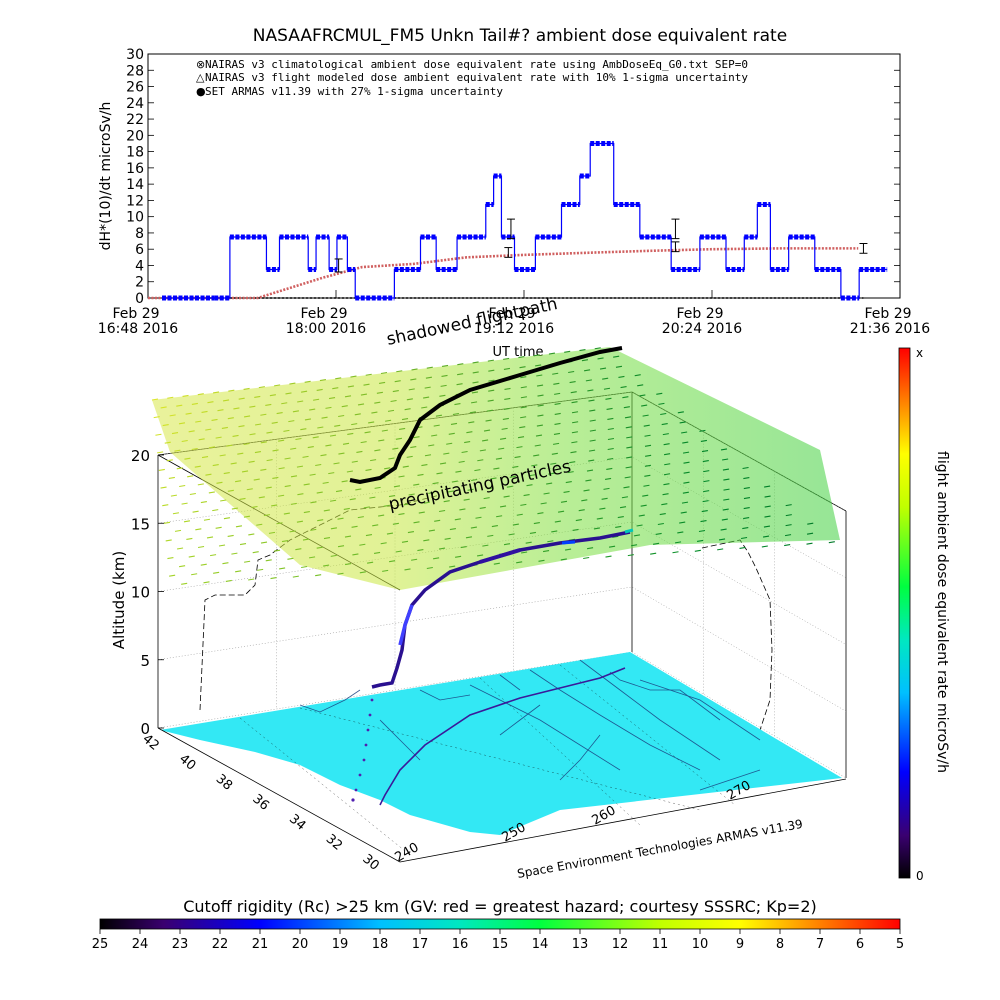 The image size is (1000, 1000). I want to click on cb-tick-label: 23, so click(180, 944).